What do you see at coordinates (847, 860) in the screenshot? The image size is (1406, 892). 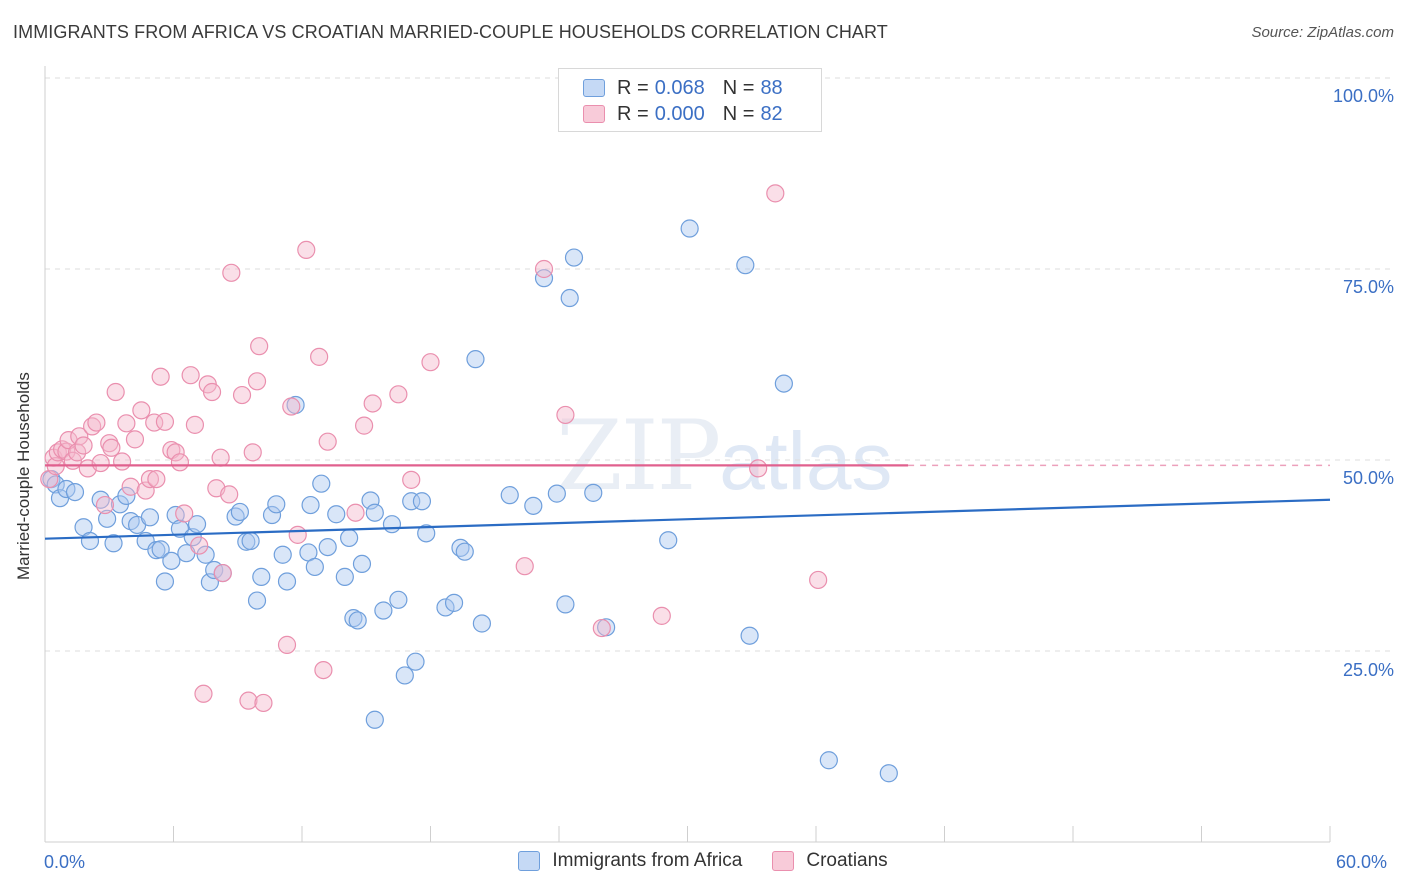 I see `series-legend-label: Croatians` at bounding box center [847, 860].